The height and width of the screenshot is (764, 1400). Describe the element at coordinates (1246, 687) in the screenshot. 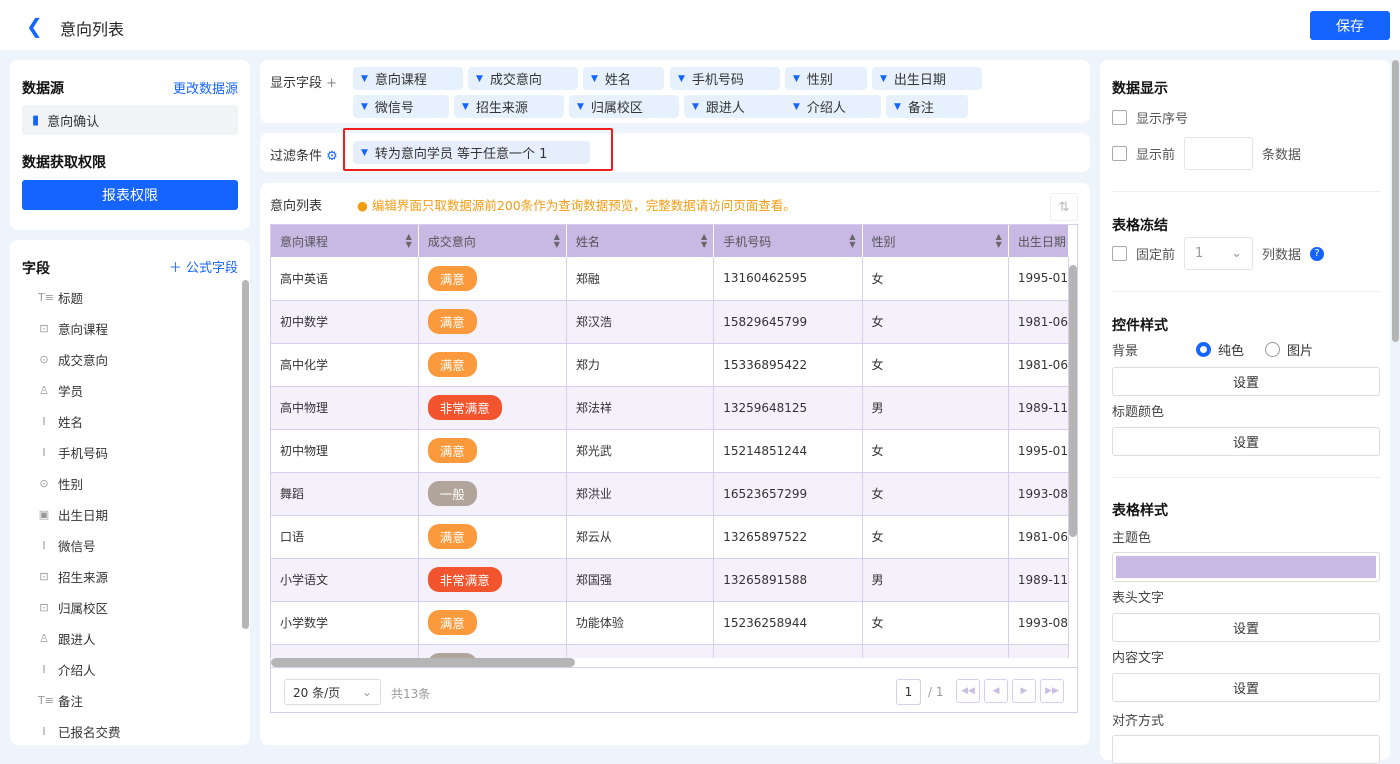

I see `content-text-set-button: 设置` at that location.